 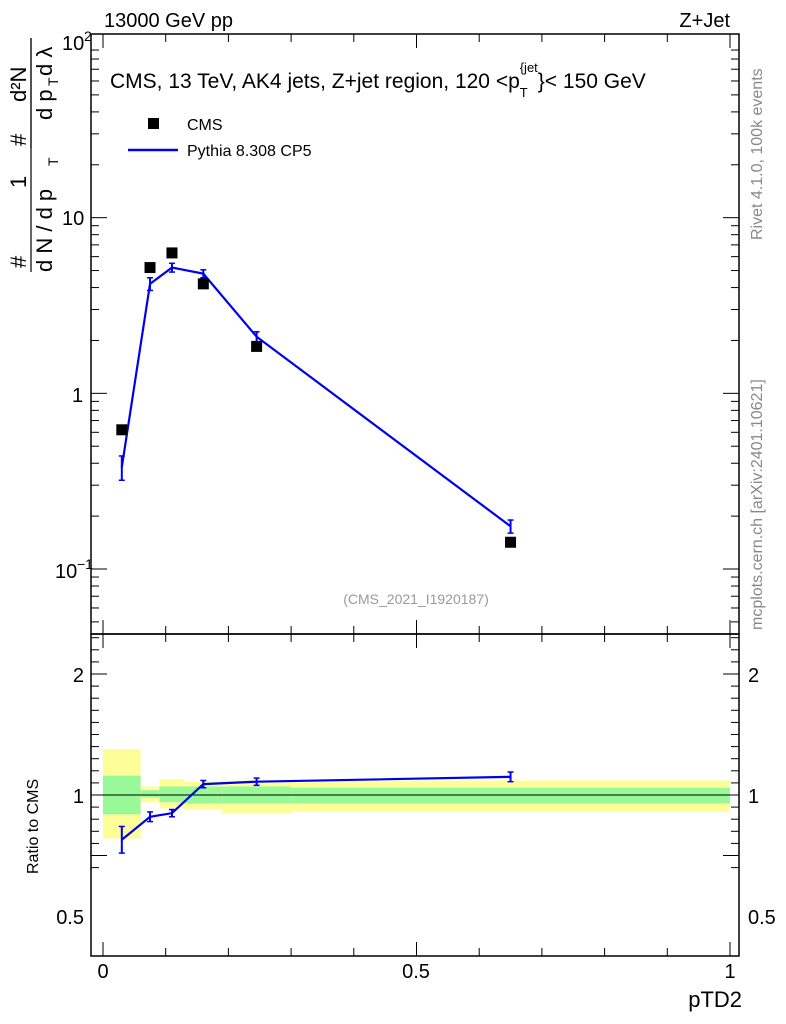 What do you see at coordinates (753, 797) in the screenshot?
I see `ratio-ytick-1-right: 1` at bounding box center [753, 797].